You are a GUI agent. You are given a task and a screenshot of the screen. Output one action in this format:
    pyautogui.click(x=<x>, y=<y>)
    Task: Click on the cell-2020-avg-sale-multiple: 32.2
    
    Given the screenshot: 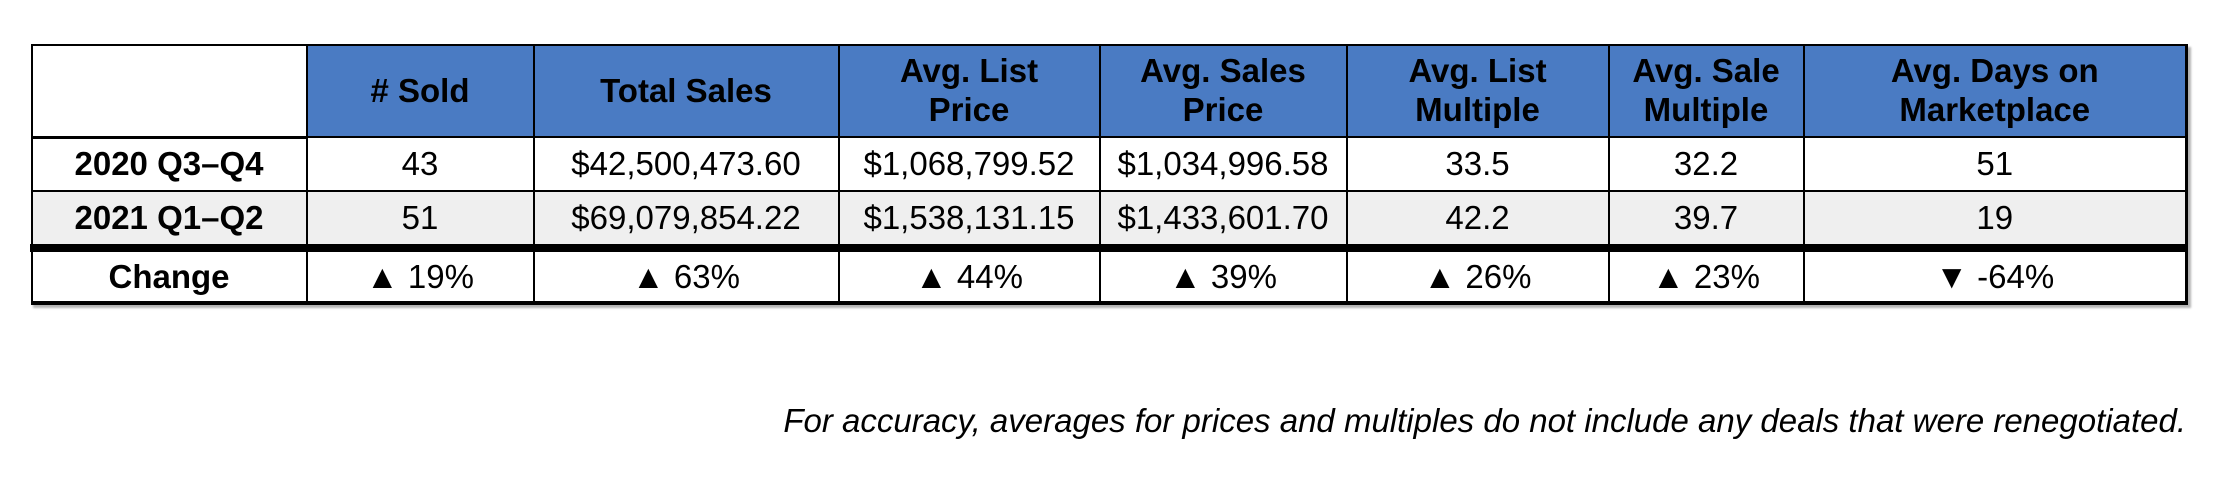 What is the action you would take?
    pyautogui.click(x=1706, y=164)
    